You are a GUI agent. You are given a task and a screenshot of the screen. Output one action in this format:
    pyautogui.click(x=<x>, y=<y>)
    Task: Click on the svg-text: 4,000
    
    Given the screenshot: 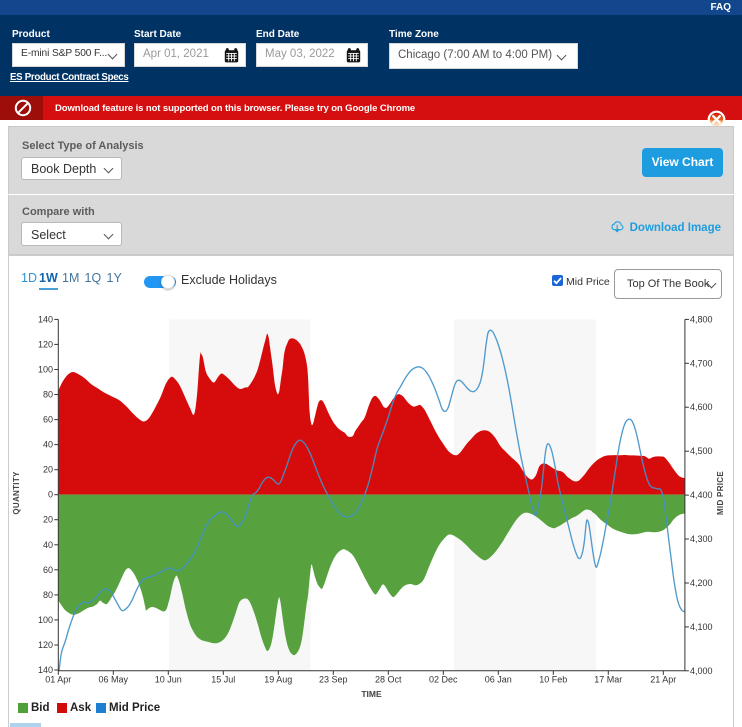 What is the action you would take?
    pyautogui.click(x=701, y=671)
    